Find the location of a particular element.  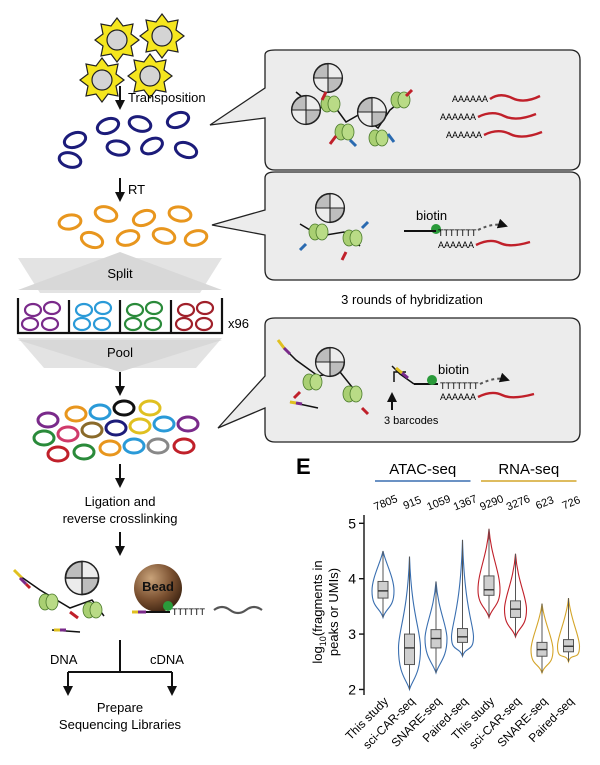

count-label: 7805 is located at coordinates (385, 503).